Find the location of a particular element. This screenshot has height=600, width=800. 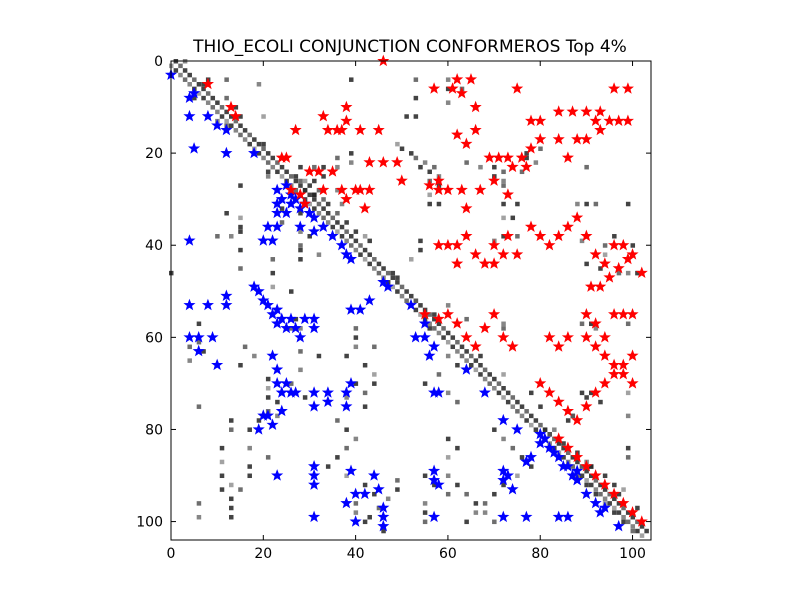

x-tick-label: 60 is located at coordinates (448, 554).